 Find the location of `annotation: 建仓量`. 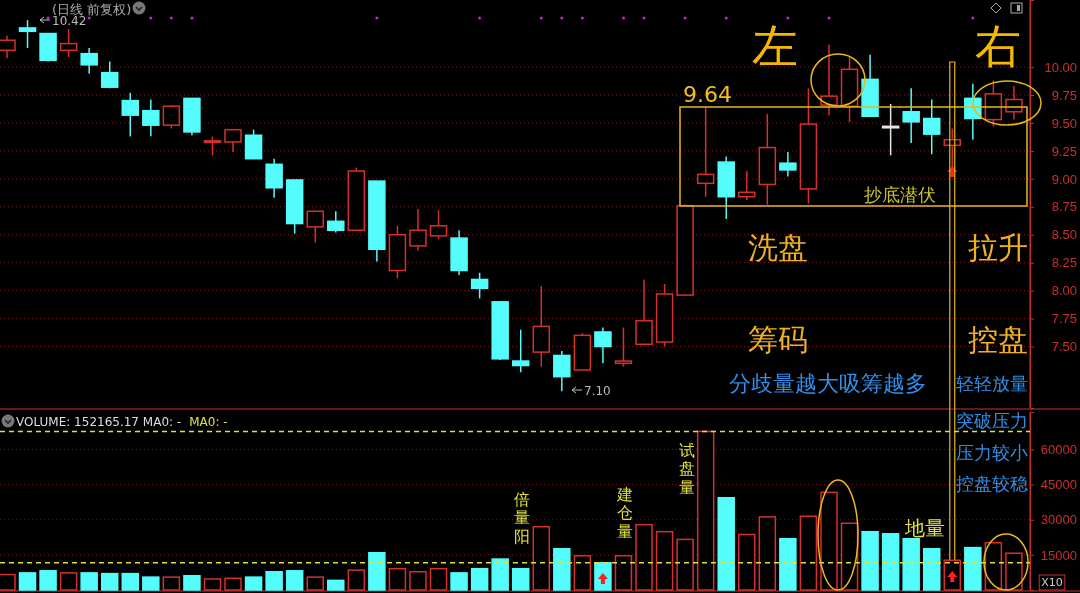

annotation: 建仓量 is located at coordinates (624, 513).